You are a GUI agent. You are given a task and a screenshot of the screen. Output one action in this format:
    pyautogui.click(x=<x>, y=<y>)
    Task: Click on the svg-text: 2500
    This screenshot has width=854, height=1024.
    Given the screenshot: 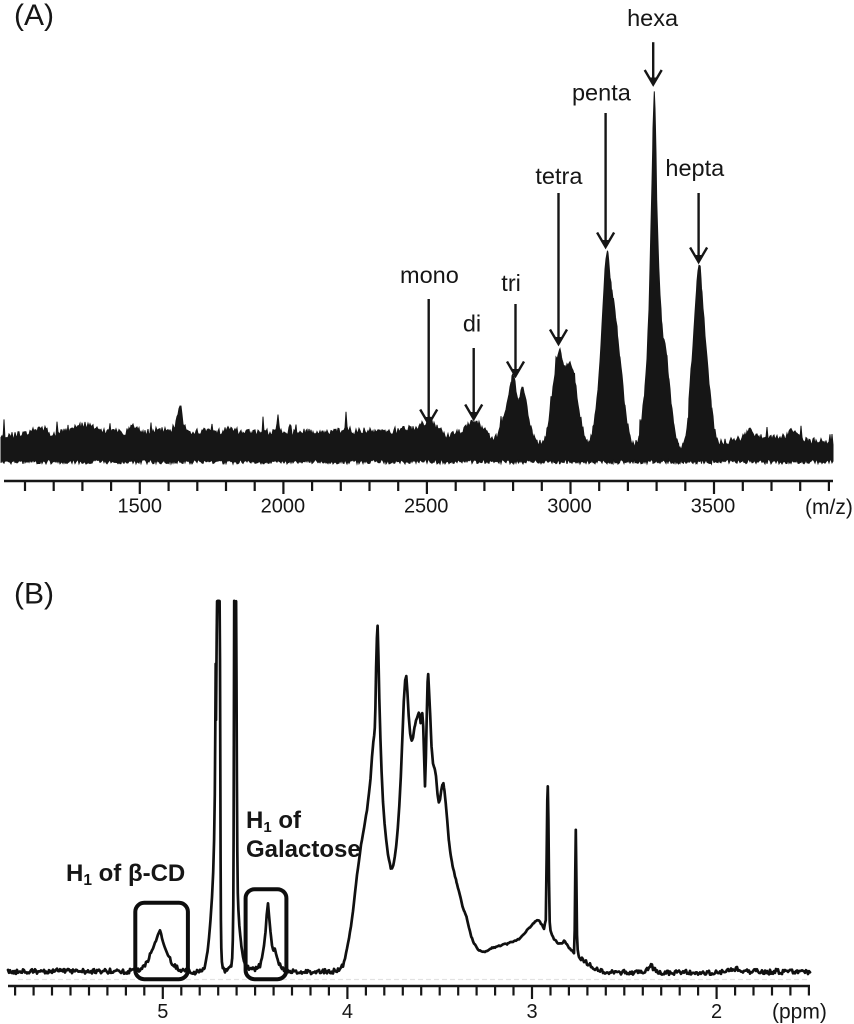 What is the action you would take?
    pyautogui.click(x=426, y=507)
    